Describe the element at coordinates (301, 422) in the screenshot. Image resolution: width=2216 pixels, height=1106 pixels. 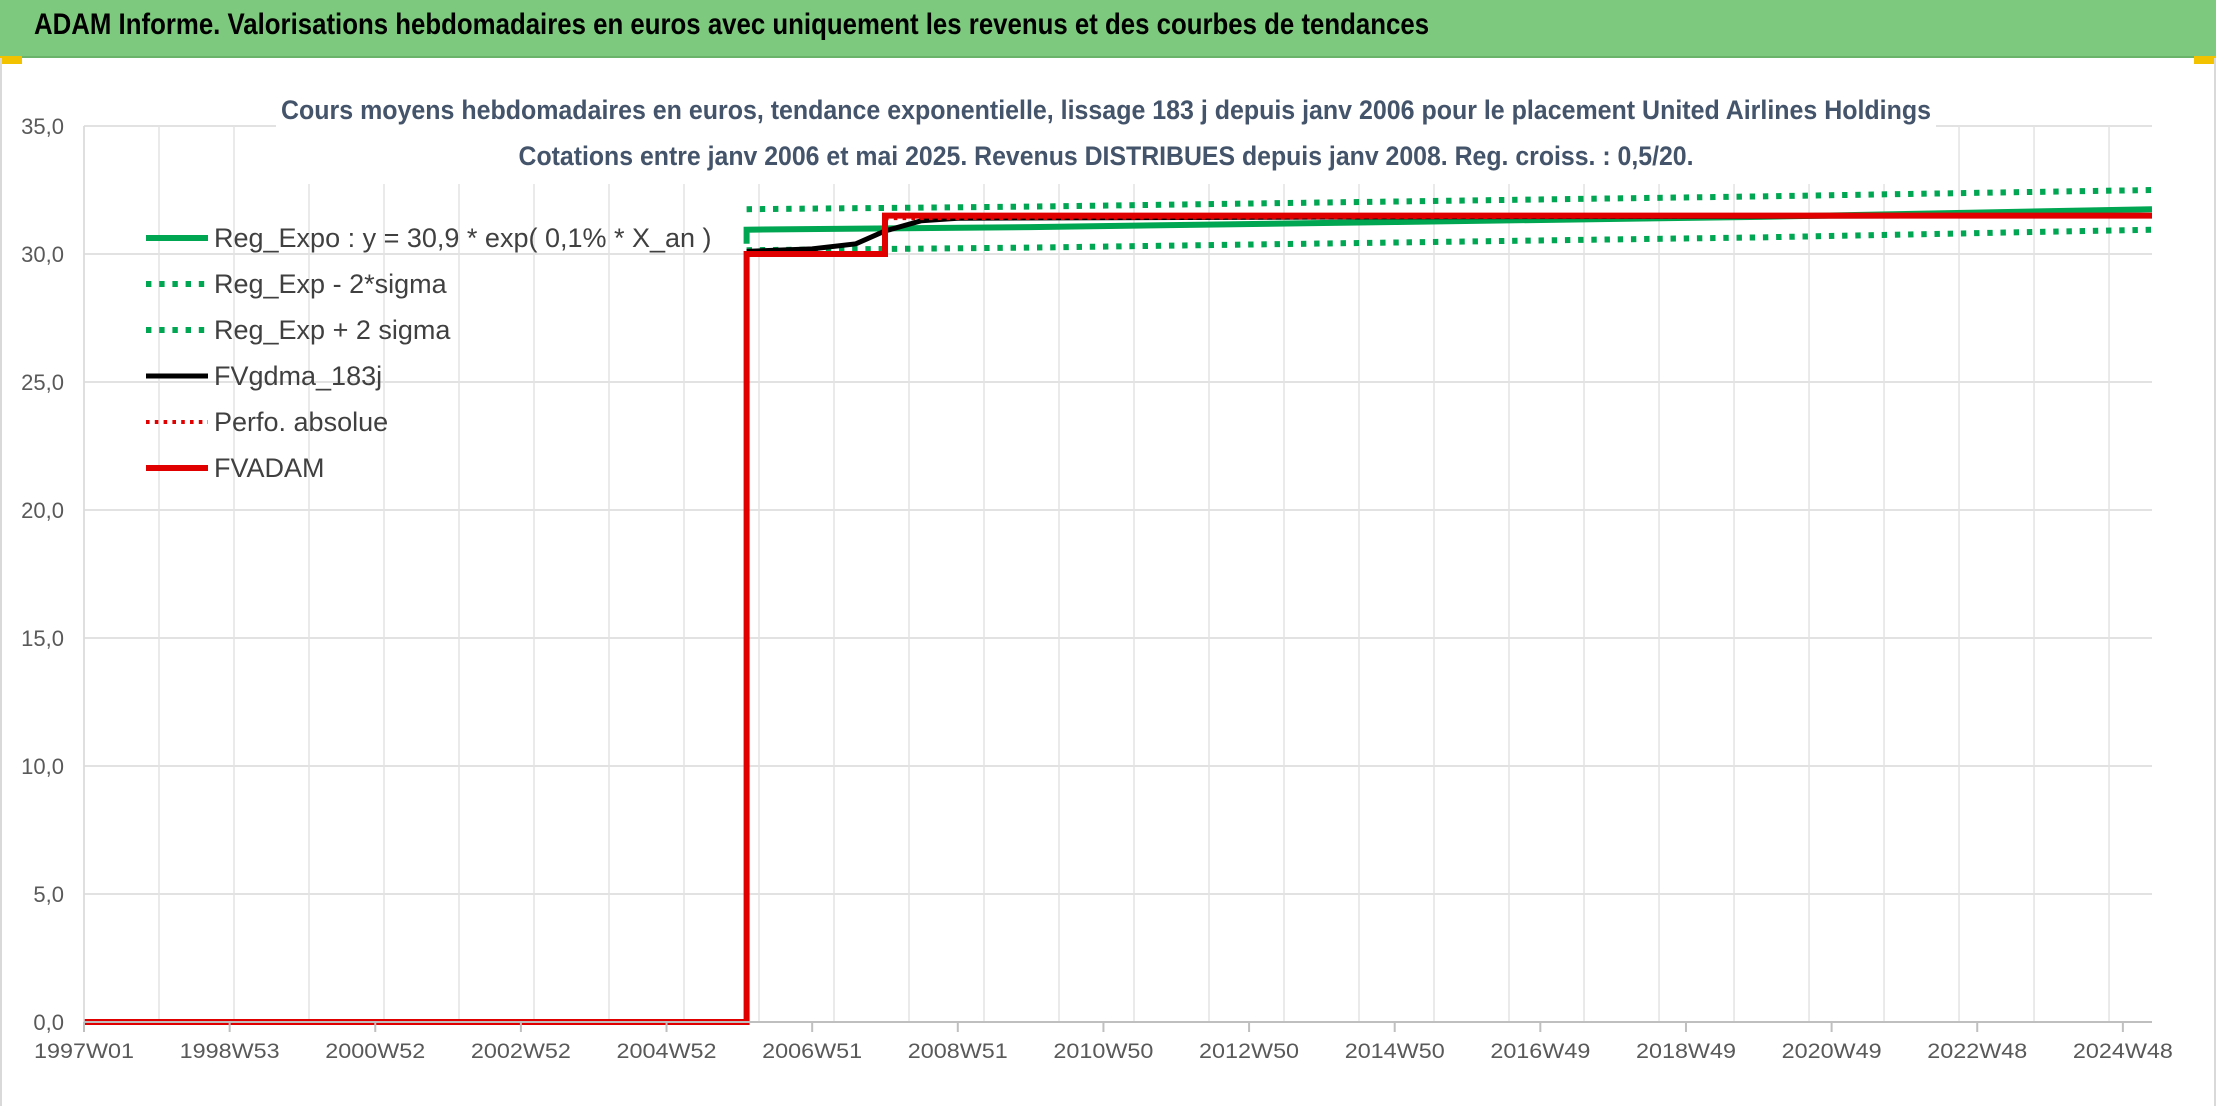
I see `legend-label: Perfo. absolue` at that location.